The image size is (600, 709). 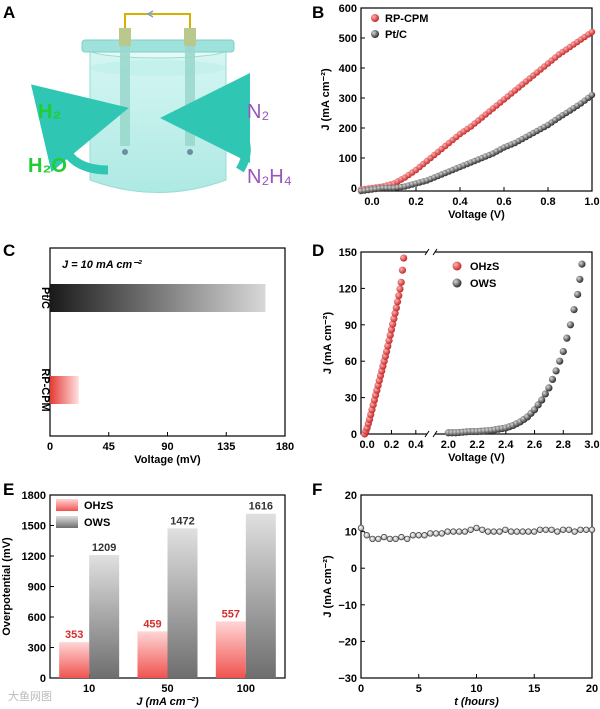 I want to click on panel-letter-d: D, so click(x=318, y=250).